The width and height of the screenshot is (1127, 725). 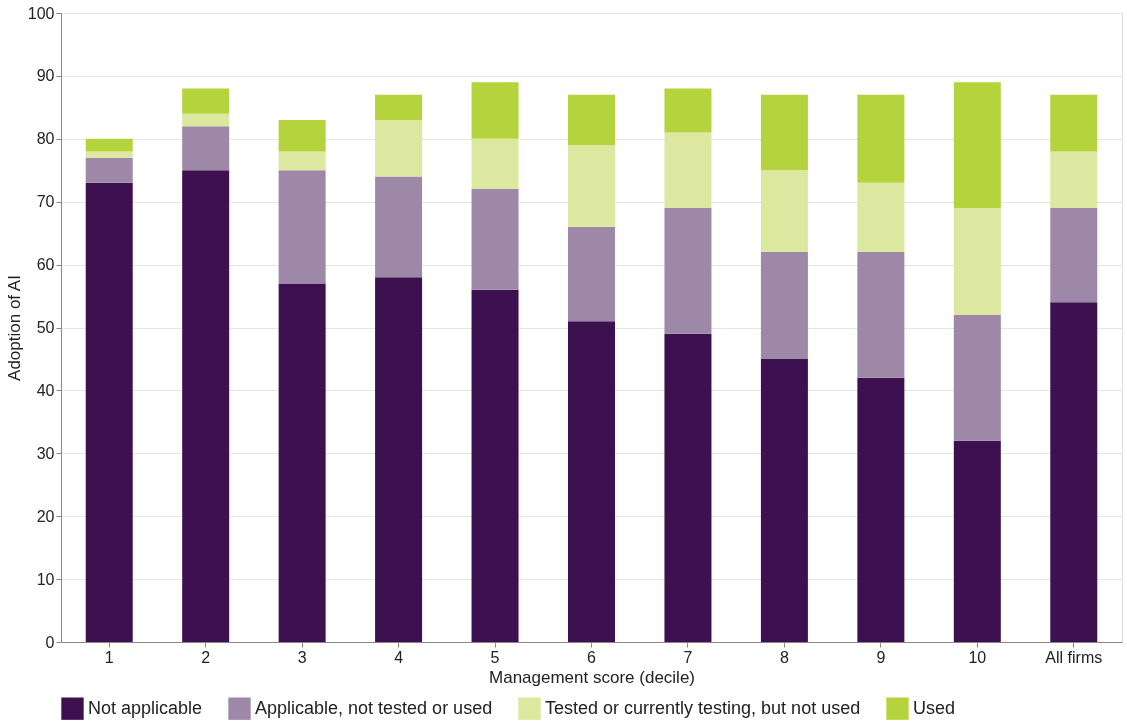 What do you see at coordinates (703, 707) in the screenshot?
I see `legend-label: Tested or currently testing, but not used` at bounding box center [703, 707].